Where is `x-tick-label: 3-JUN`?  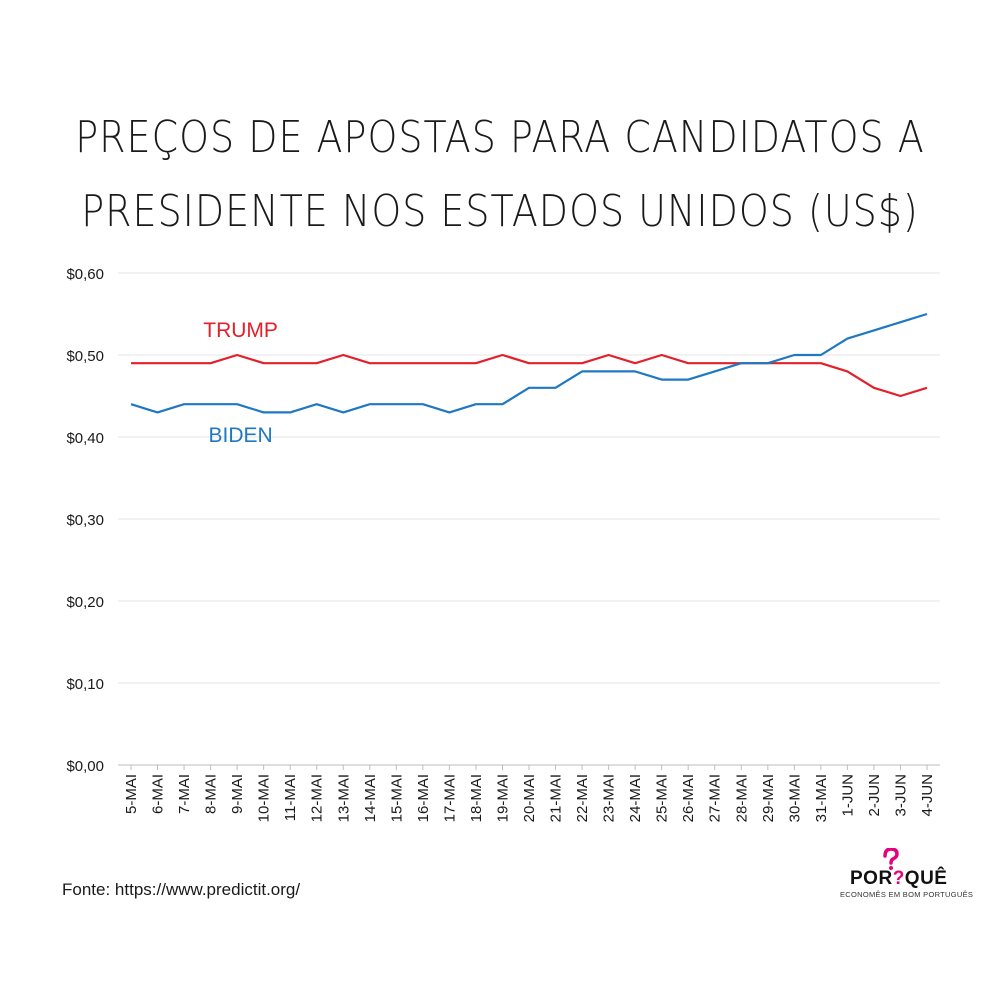
x-tick-label: 3-JUN is located at coordinates (900, 795).